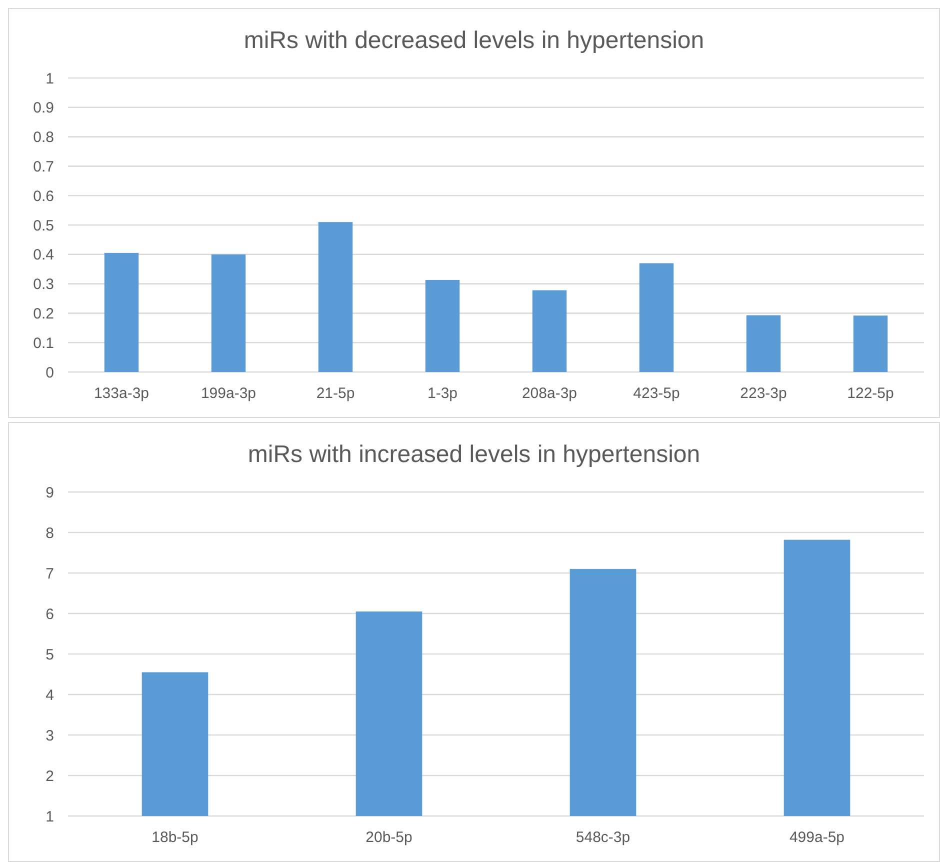 The height and width of the screenshot is (862, 948). Describe the element at coordinates (550, 393) in the screenshot. I see `x-tick-label: 208a-3p` at that location.